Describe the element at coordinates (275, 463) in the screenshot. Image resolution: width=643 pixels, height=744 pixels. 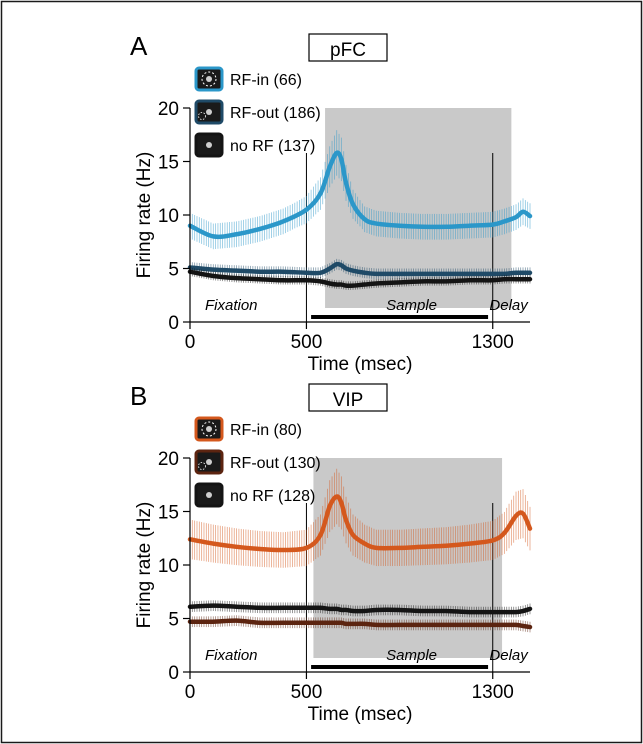
I see `legend-label: RF-out (130)` at that location.